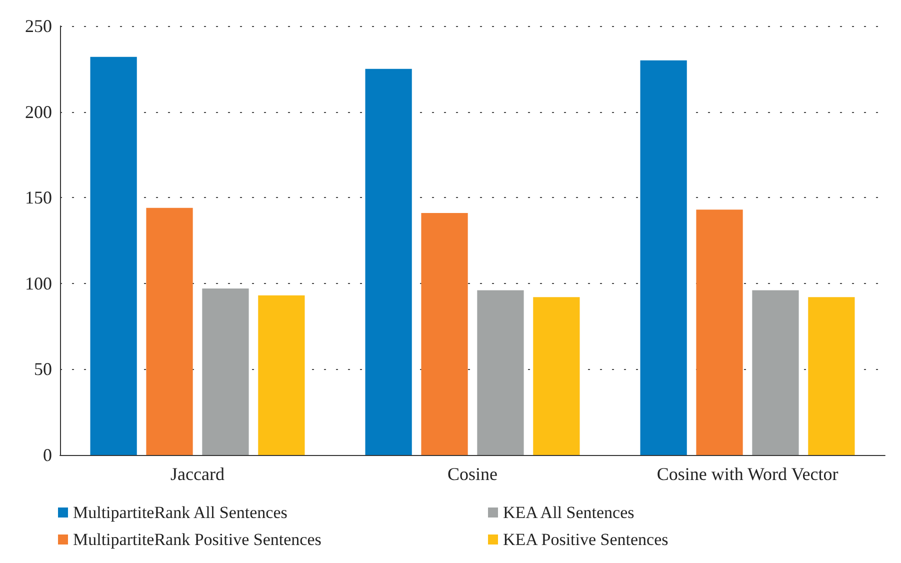  I want to click on y-tick-label: 0, so click(47, 455).